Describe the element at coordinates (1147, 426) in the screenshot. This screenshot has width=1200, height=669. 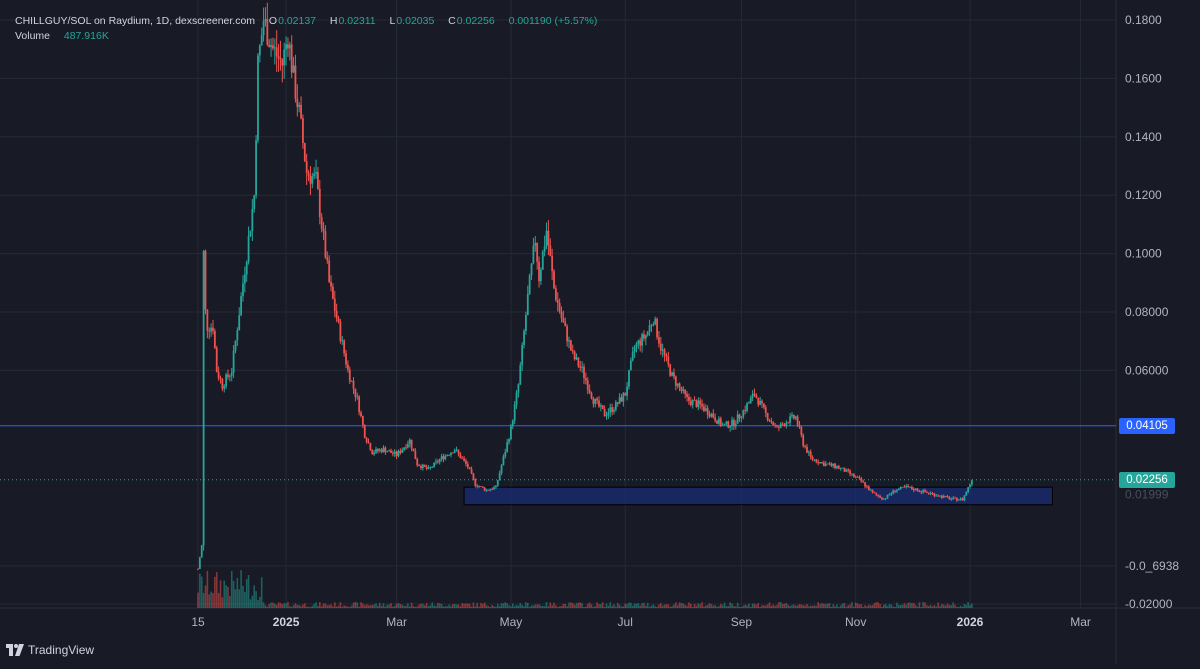
I see `hline-price-tag: 0.04105` at that location.